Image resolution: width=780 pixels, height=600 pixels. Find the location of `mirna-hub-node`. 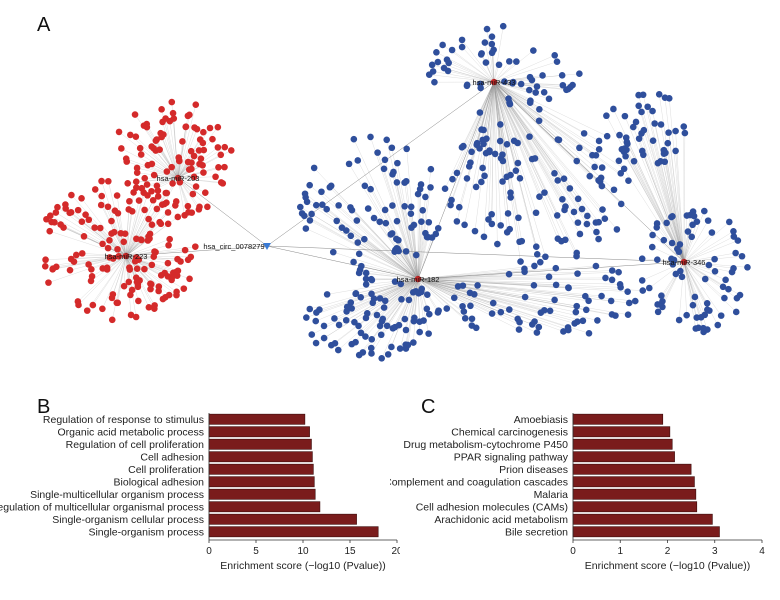

mirna-hub-node is located at coordinates (126, 256).